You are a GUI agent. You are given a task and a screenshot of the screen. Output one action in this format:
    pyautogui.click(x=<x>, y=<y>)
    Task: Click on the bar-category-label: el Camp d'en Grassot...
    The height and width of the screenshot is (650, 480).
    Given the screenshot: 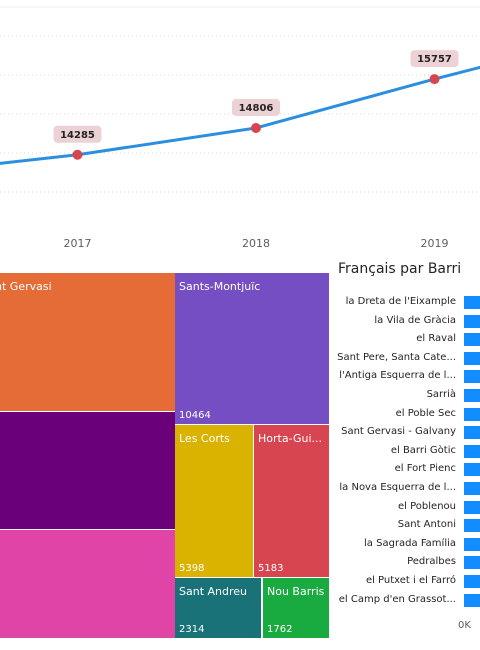 What is the action you would take?
    pyautogui.click(x=397, y=599)
    